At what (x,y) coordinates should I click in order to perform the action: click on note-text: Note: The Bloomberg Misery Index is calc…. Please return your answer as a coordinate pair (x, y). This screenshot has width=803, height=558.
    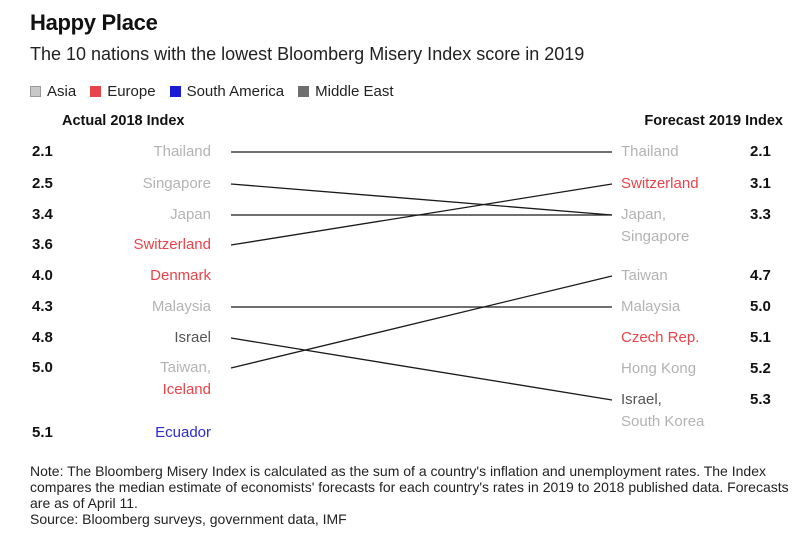
    Looking at the image, I should click on (409, 487).